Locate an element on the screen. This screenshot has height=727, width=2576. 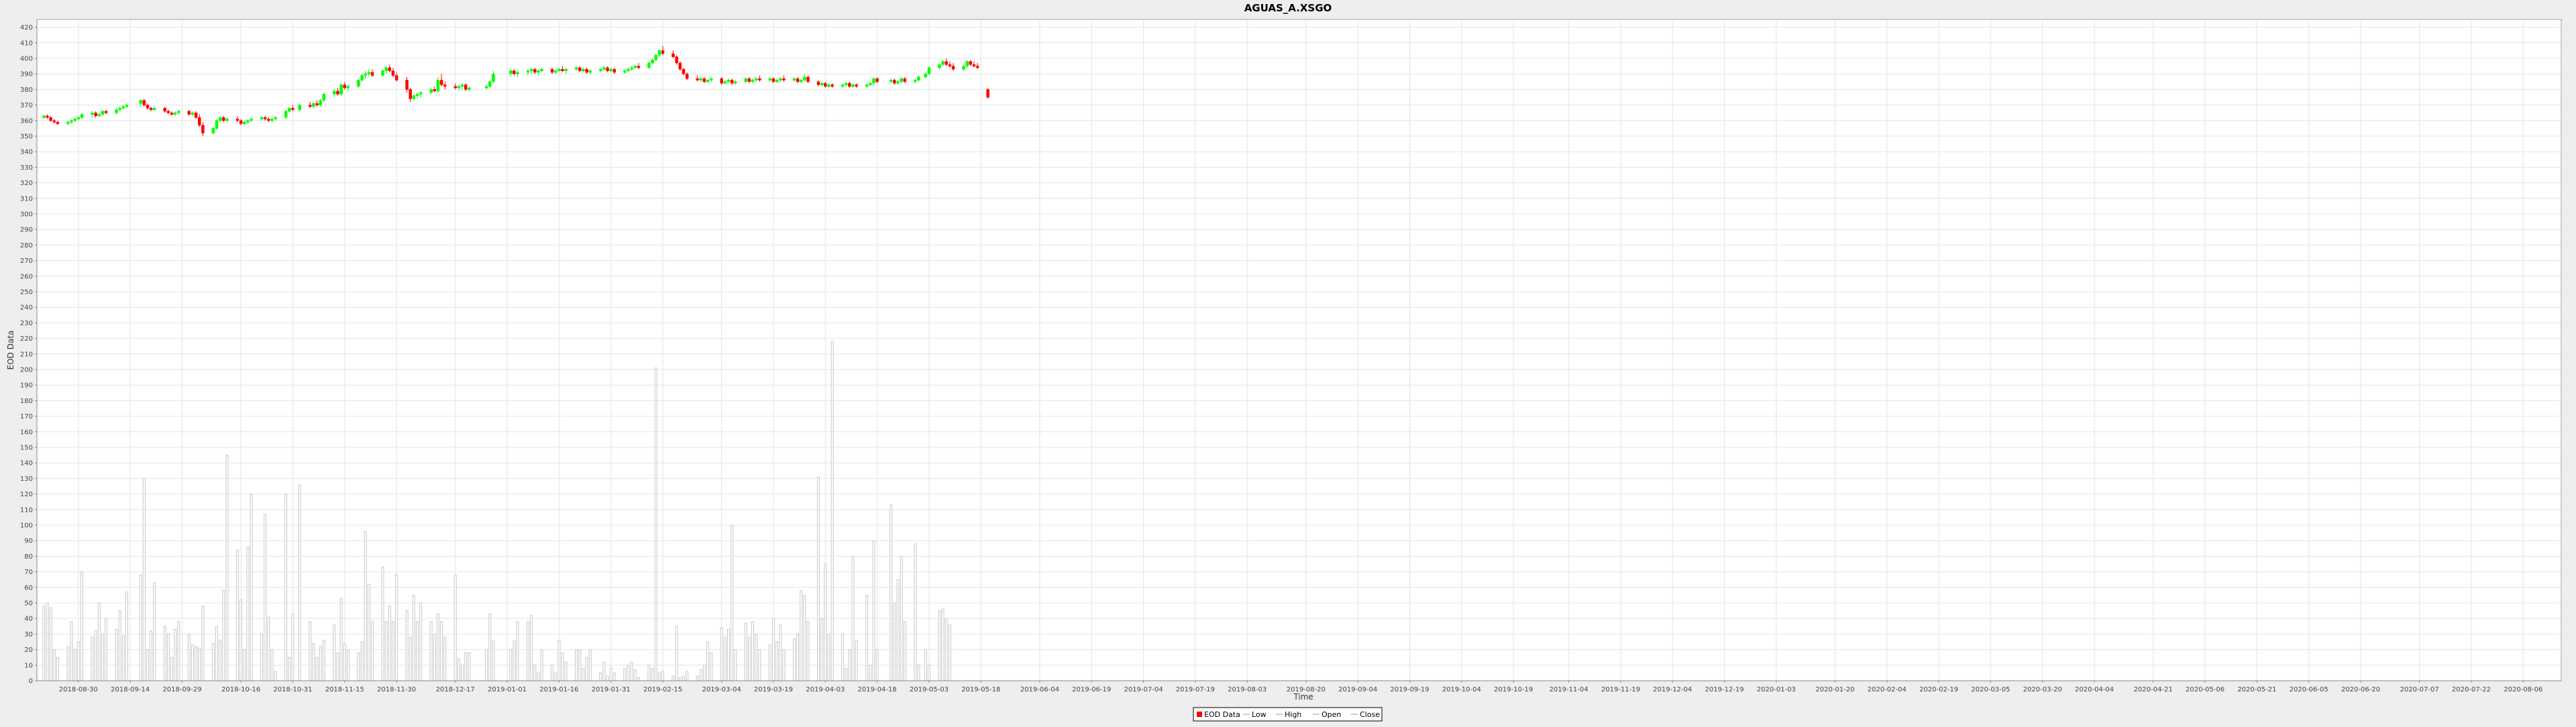
x-tick-label: 2019-10-04 is located at coordinates (1461, 689).